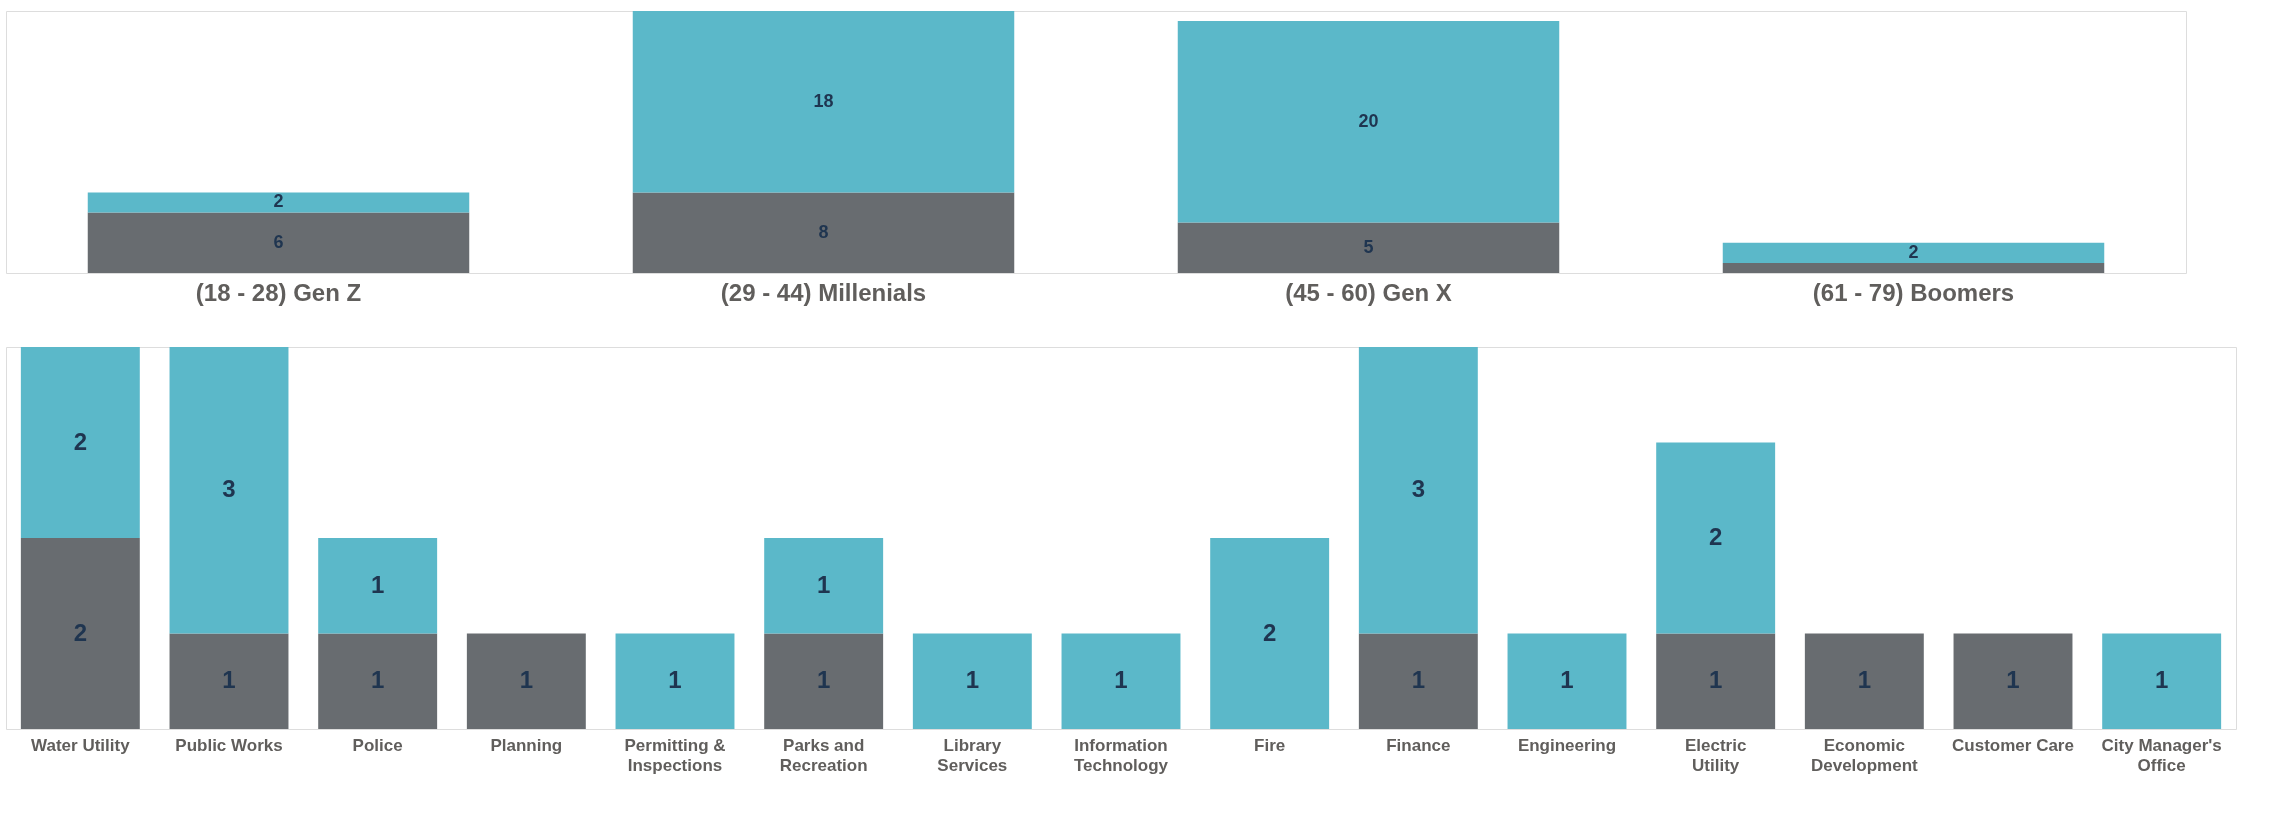 This screenshot has width=2282, height=830. Describe the element at coordinates (823, 755) in the screenshot. I see `x-tick-label: Parks and Recreation` at that location.